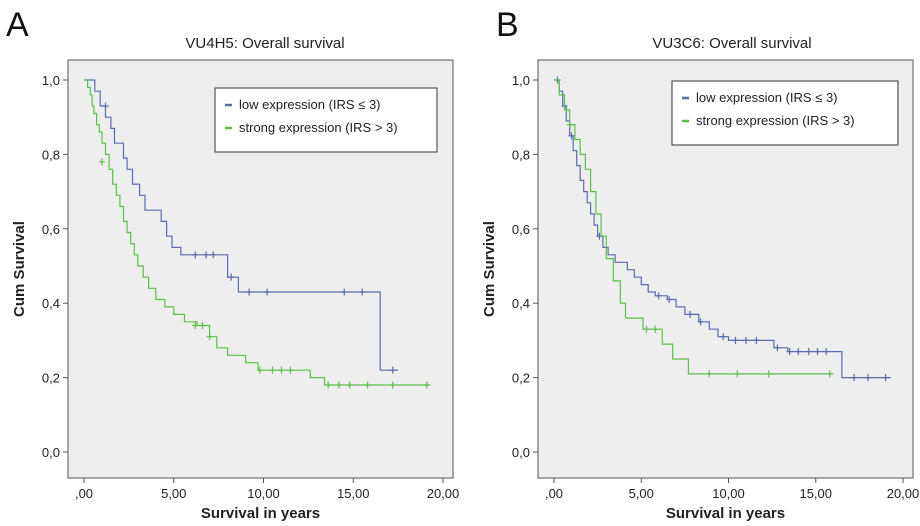  Describe the element at coordinates (264, 43) in the screenshot. I see `chart-title: VU4H5: Overall survival` at that location.